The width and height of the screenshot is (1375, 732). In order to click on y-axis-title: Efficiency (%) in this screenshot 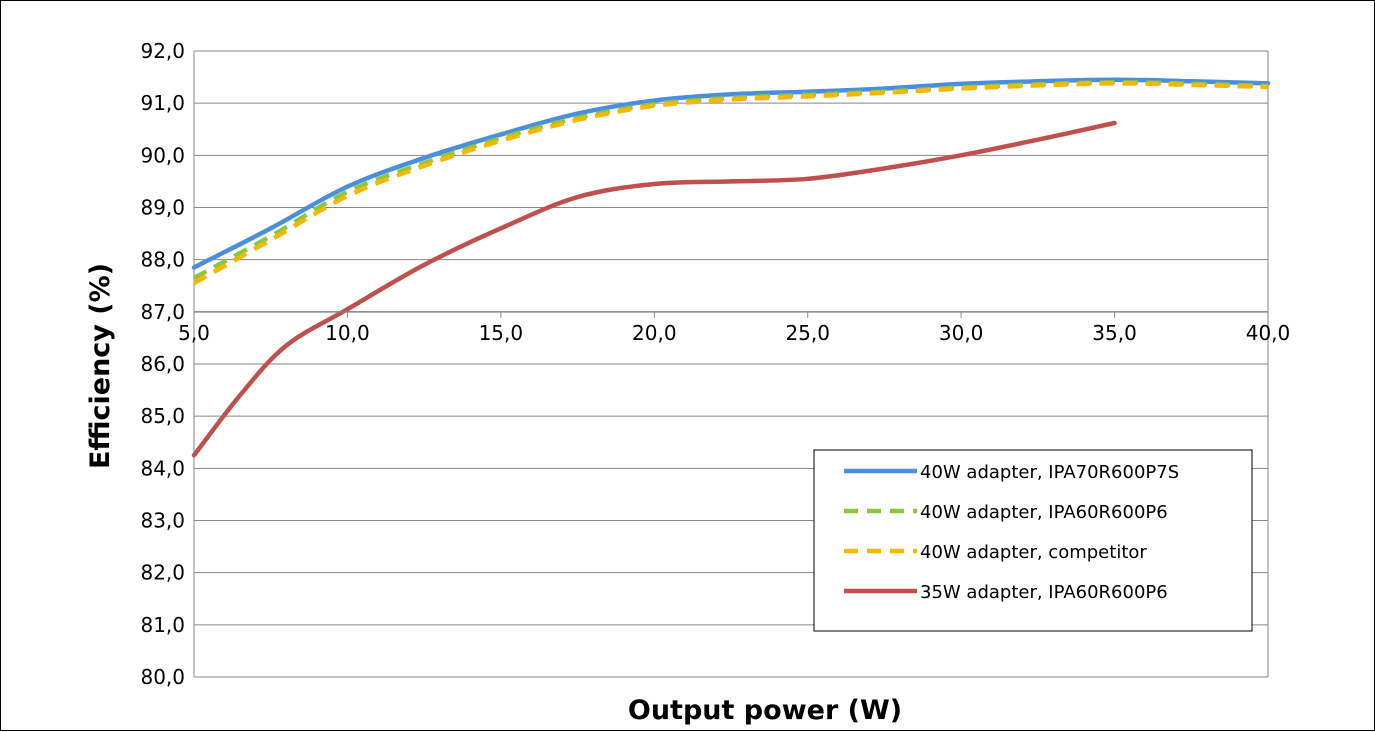, I will do `click(100, 366)`.